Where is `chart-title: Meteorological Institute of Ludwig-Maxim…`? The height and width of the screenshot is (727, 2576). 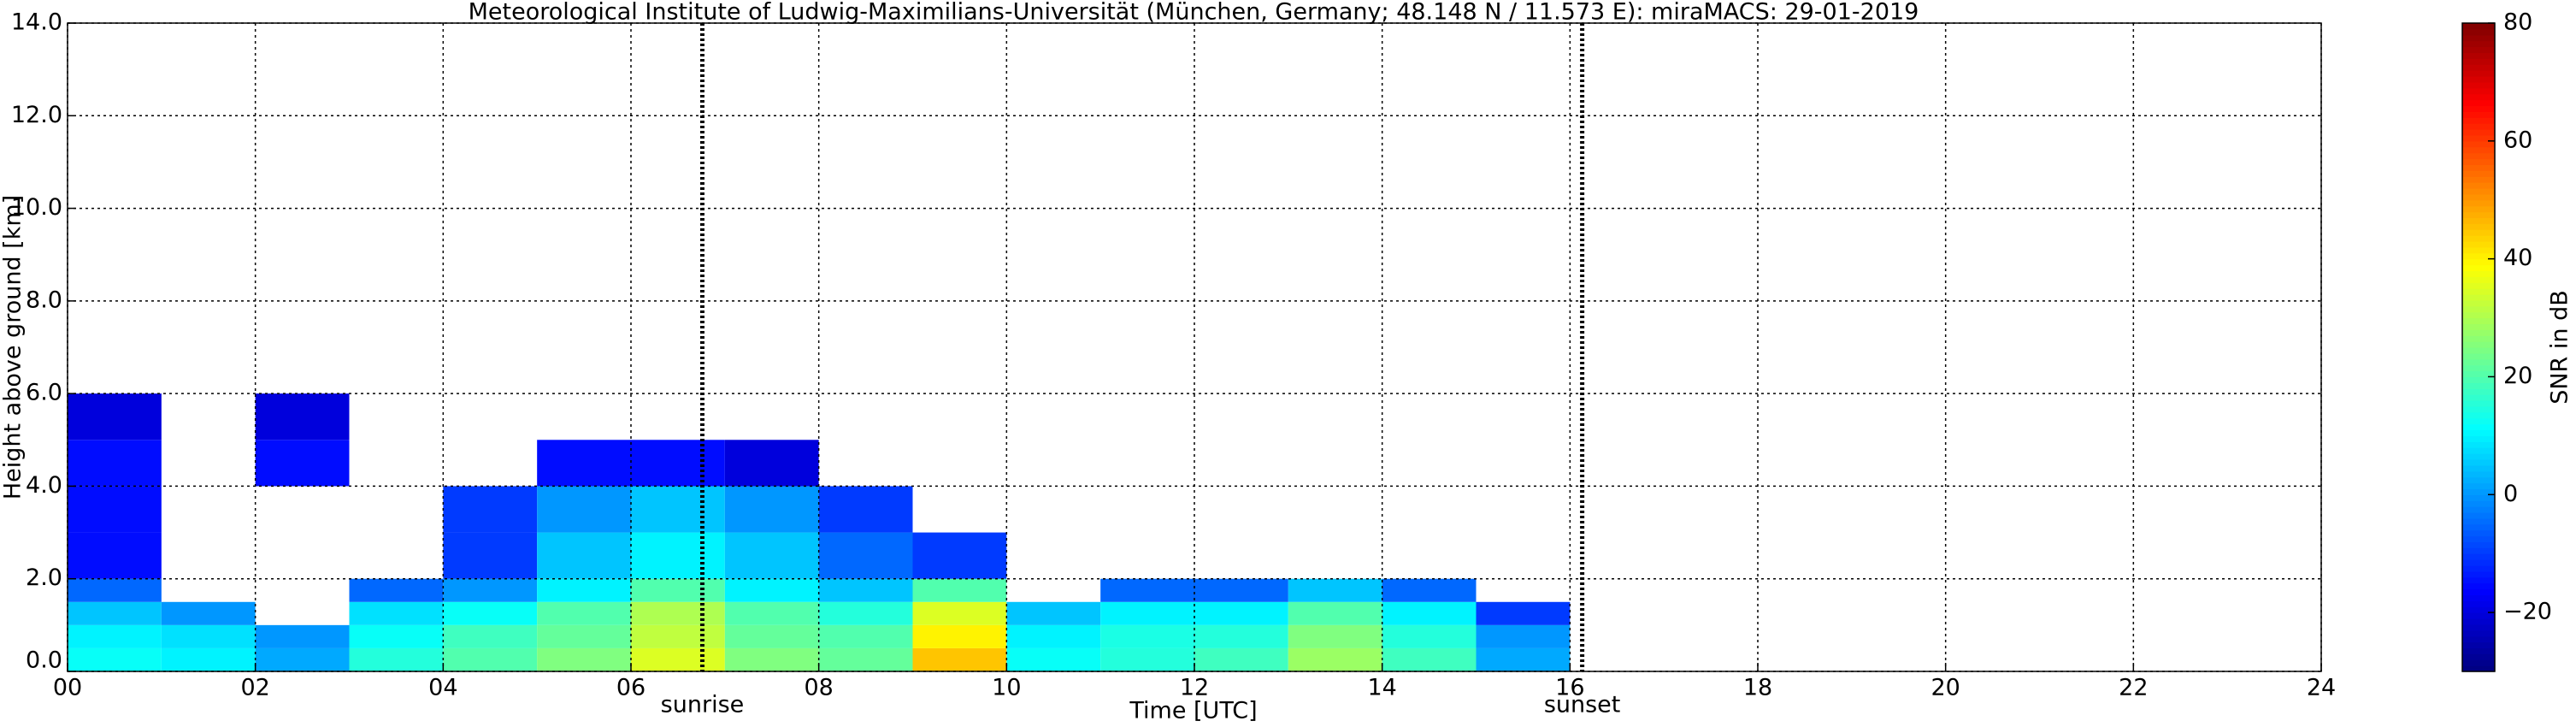
chart-title: Meteorological Institute of Ludwig-Maxim… is located at coordinates (1194, 13).